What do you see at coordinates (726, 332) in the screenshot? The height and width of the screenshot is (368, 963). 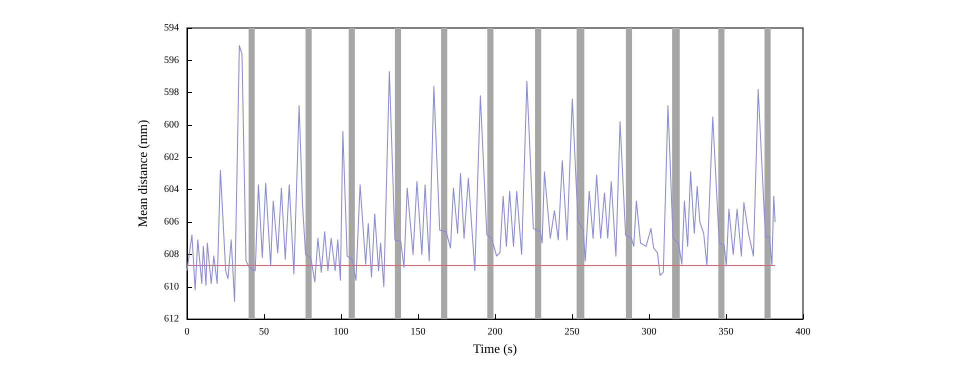 I see `x-tick-label: 350` at bounding box center [726, 332].